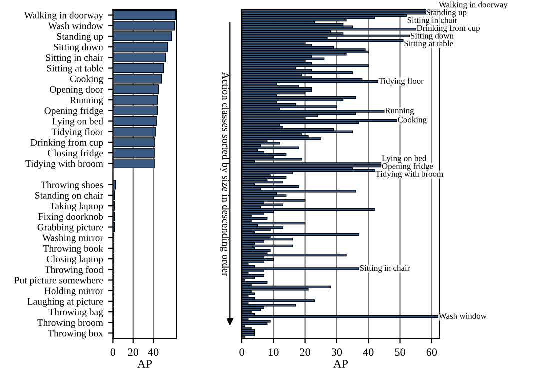 The width and height of the screenshot is (539, 370). What do you see at coordinates (274, 352) in the screenshot?
I see `x-tick-label: 10` at bounding box center [274, 352].